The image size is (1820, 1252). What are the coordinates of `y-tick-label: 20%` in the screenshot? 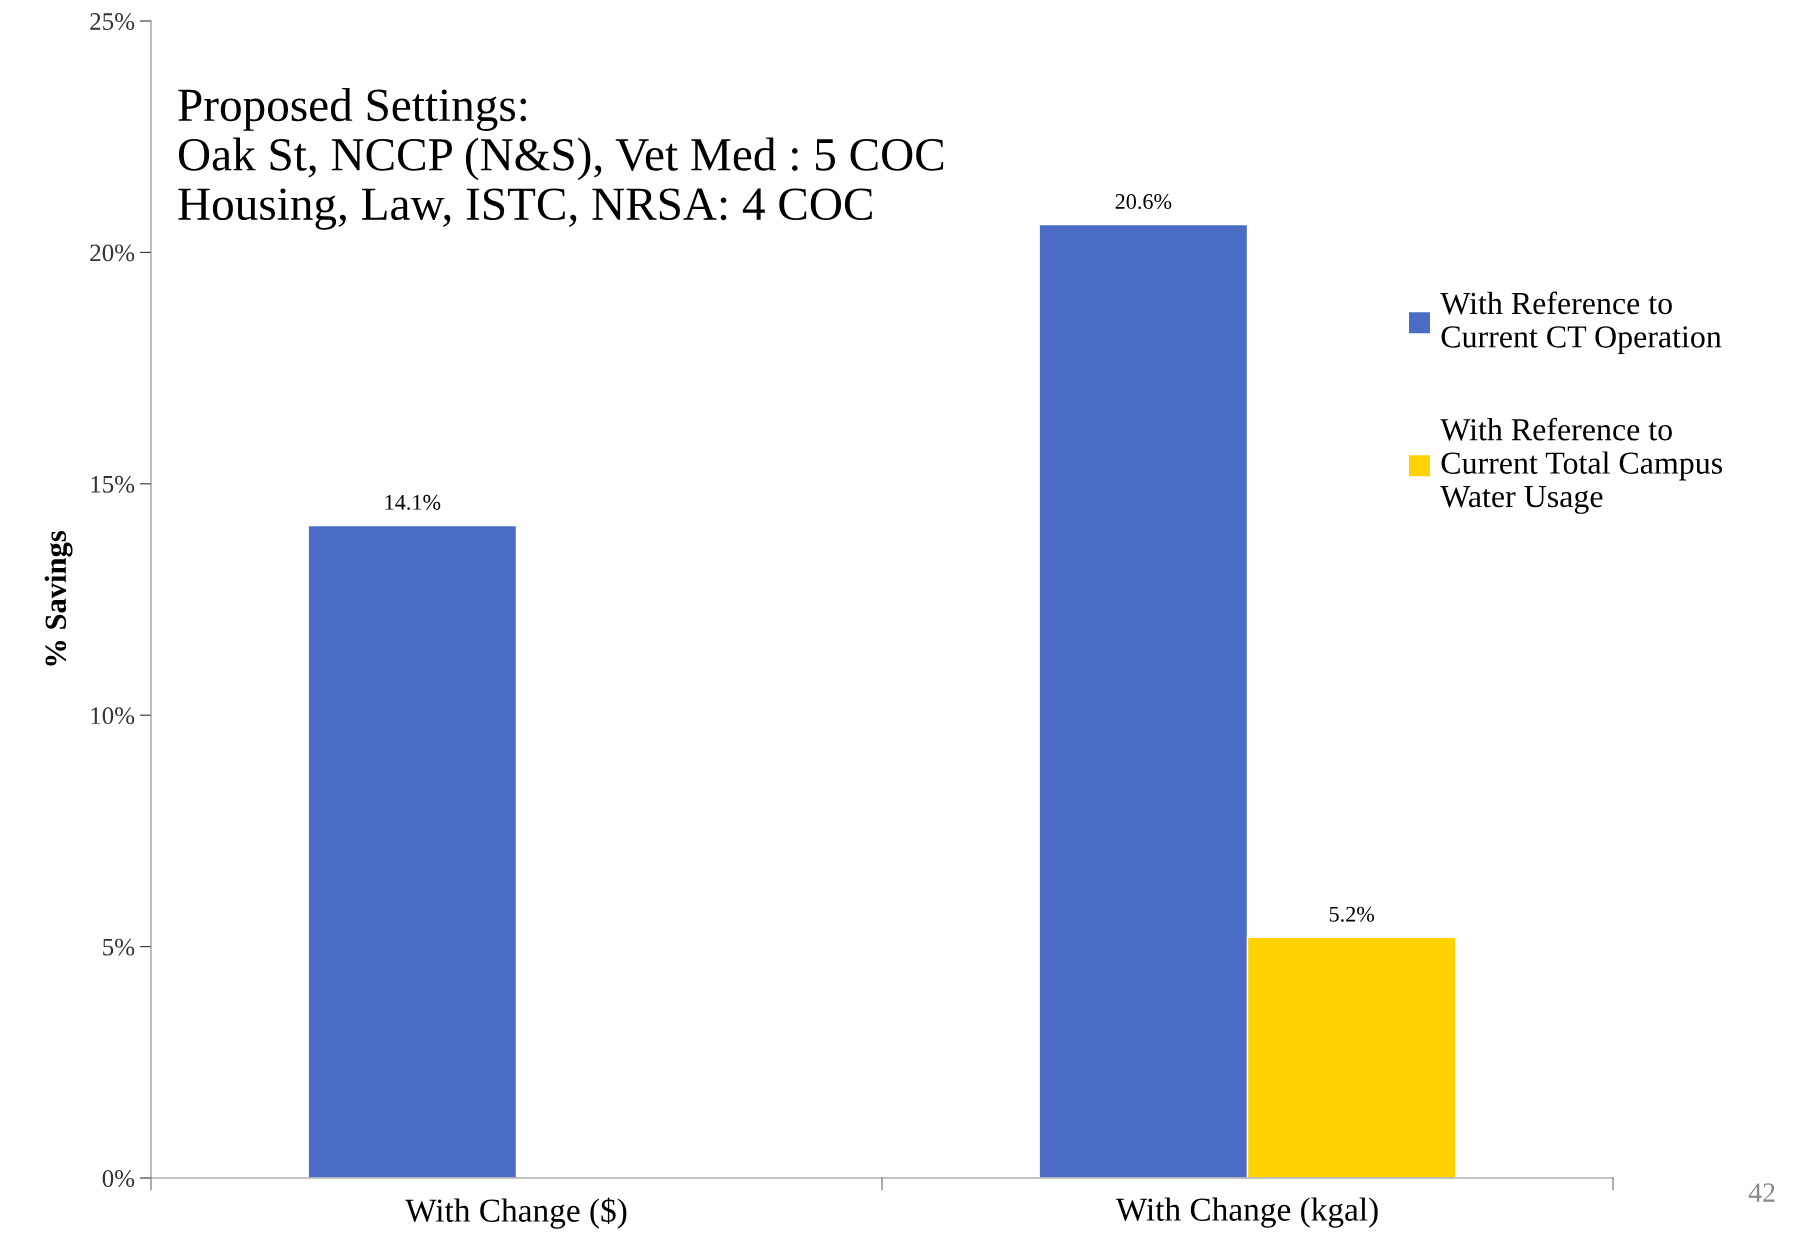 It's located at (112, 253).